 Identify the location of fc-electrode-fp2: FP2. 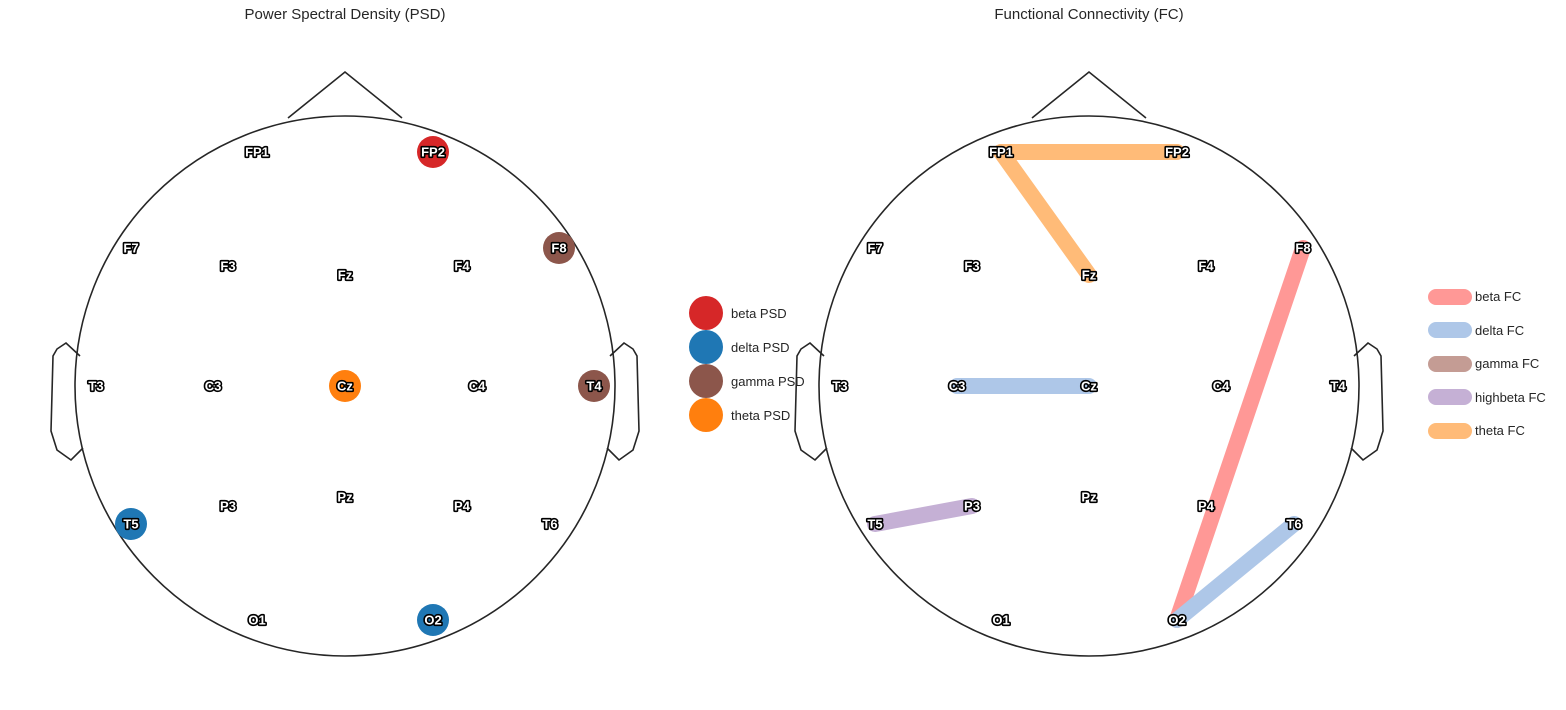
(1177, 152).